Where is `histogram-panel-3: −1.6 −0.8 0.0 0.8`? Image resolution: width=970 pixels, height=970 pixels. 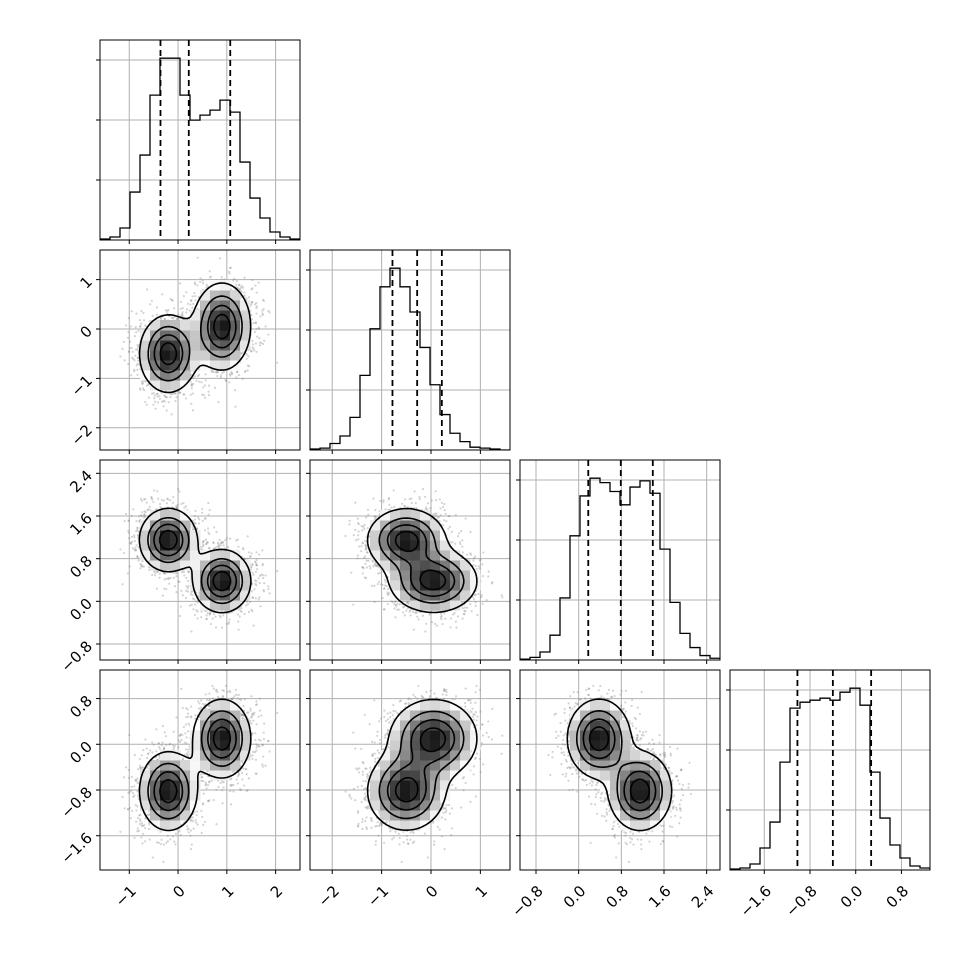
histogram-panel-3: −1.6 −0.8 0.0 0.8 is located at coordinates (828, 795).